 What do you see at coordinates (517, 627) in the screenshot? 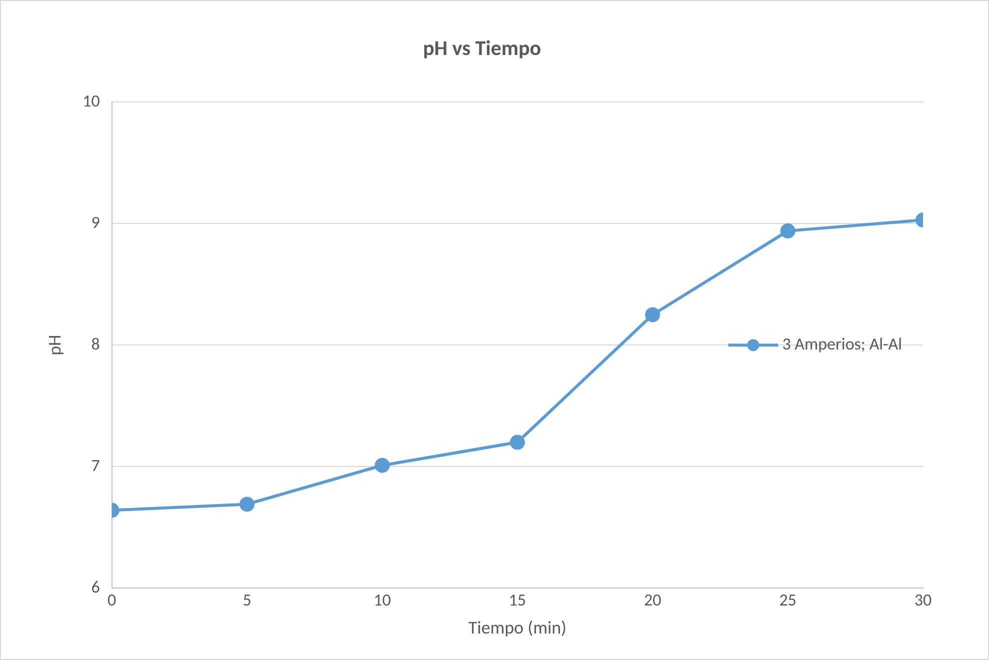
I see `x-axis-title: Tiempo (min)` at bounding box center [517, 627].